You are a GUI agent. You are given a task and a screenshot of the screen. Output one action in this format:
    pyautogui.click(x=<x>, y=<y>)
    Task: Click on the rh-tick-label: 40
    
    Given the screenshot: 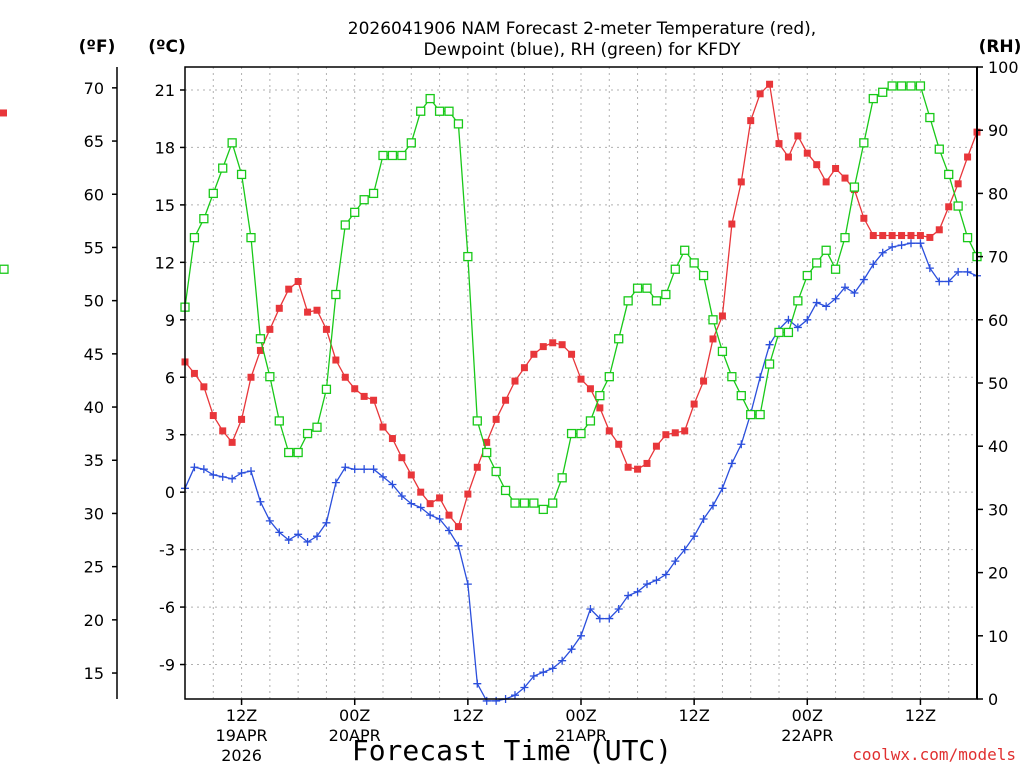 What is the action you would take?
    pyautogui.click(x=998, y=446)
    